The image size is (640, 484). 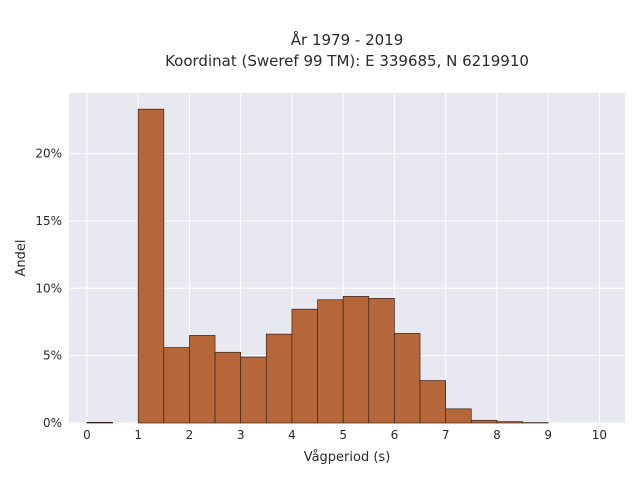 I want to click on y-tick-label: 5%, so click(x=52, y=356).